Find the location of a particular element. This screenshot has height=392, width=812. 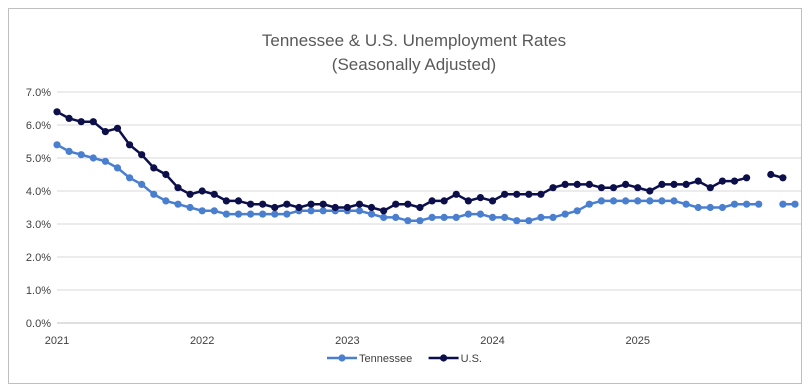

y-tick-label: 1.0% is located at coordinates (38, 291).